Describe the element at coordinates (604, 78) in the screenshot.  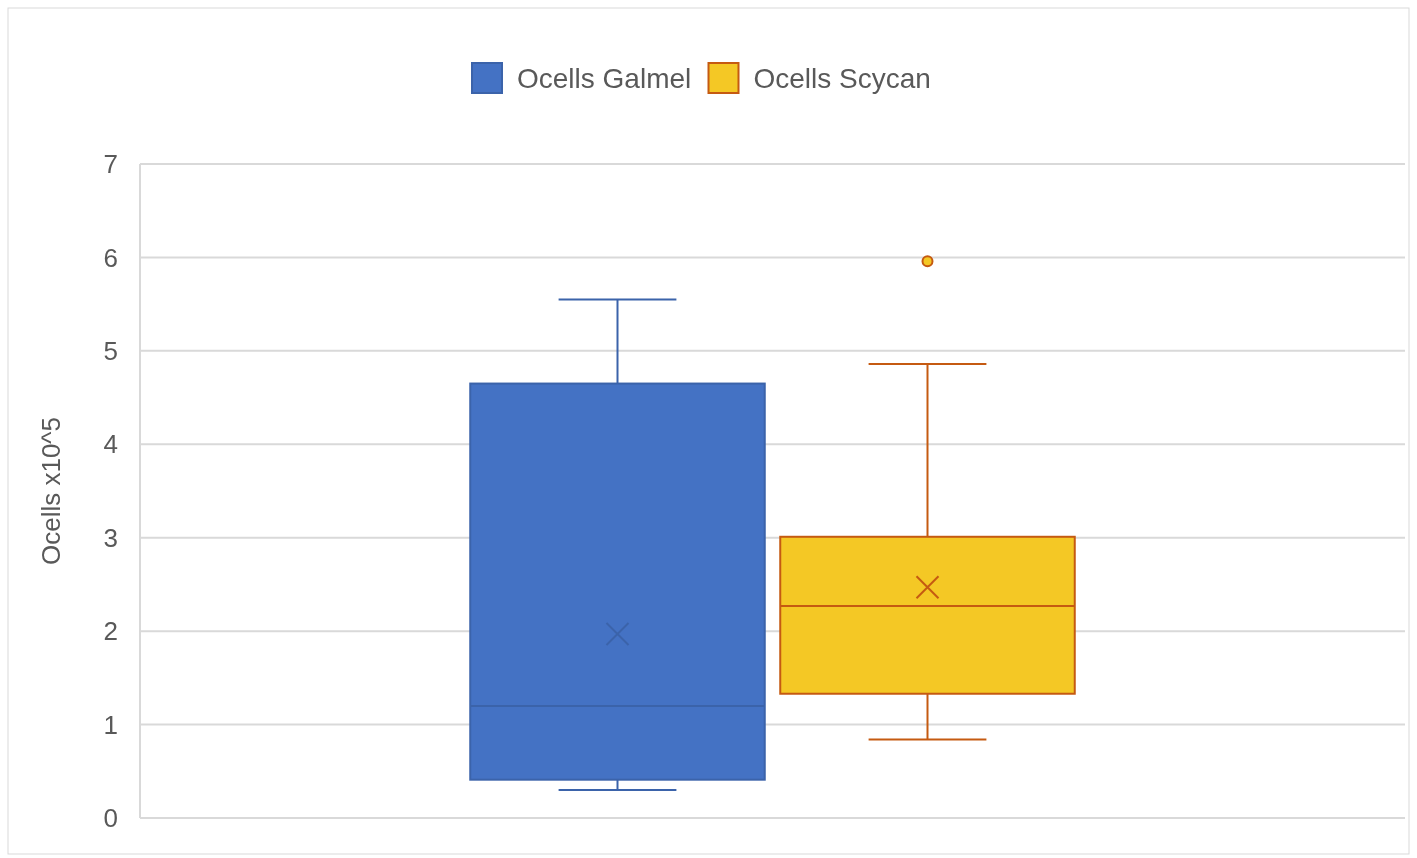
I see `legend-label: Ocells Galmel` at that location.